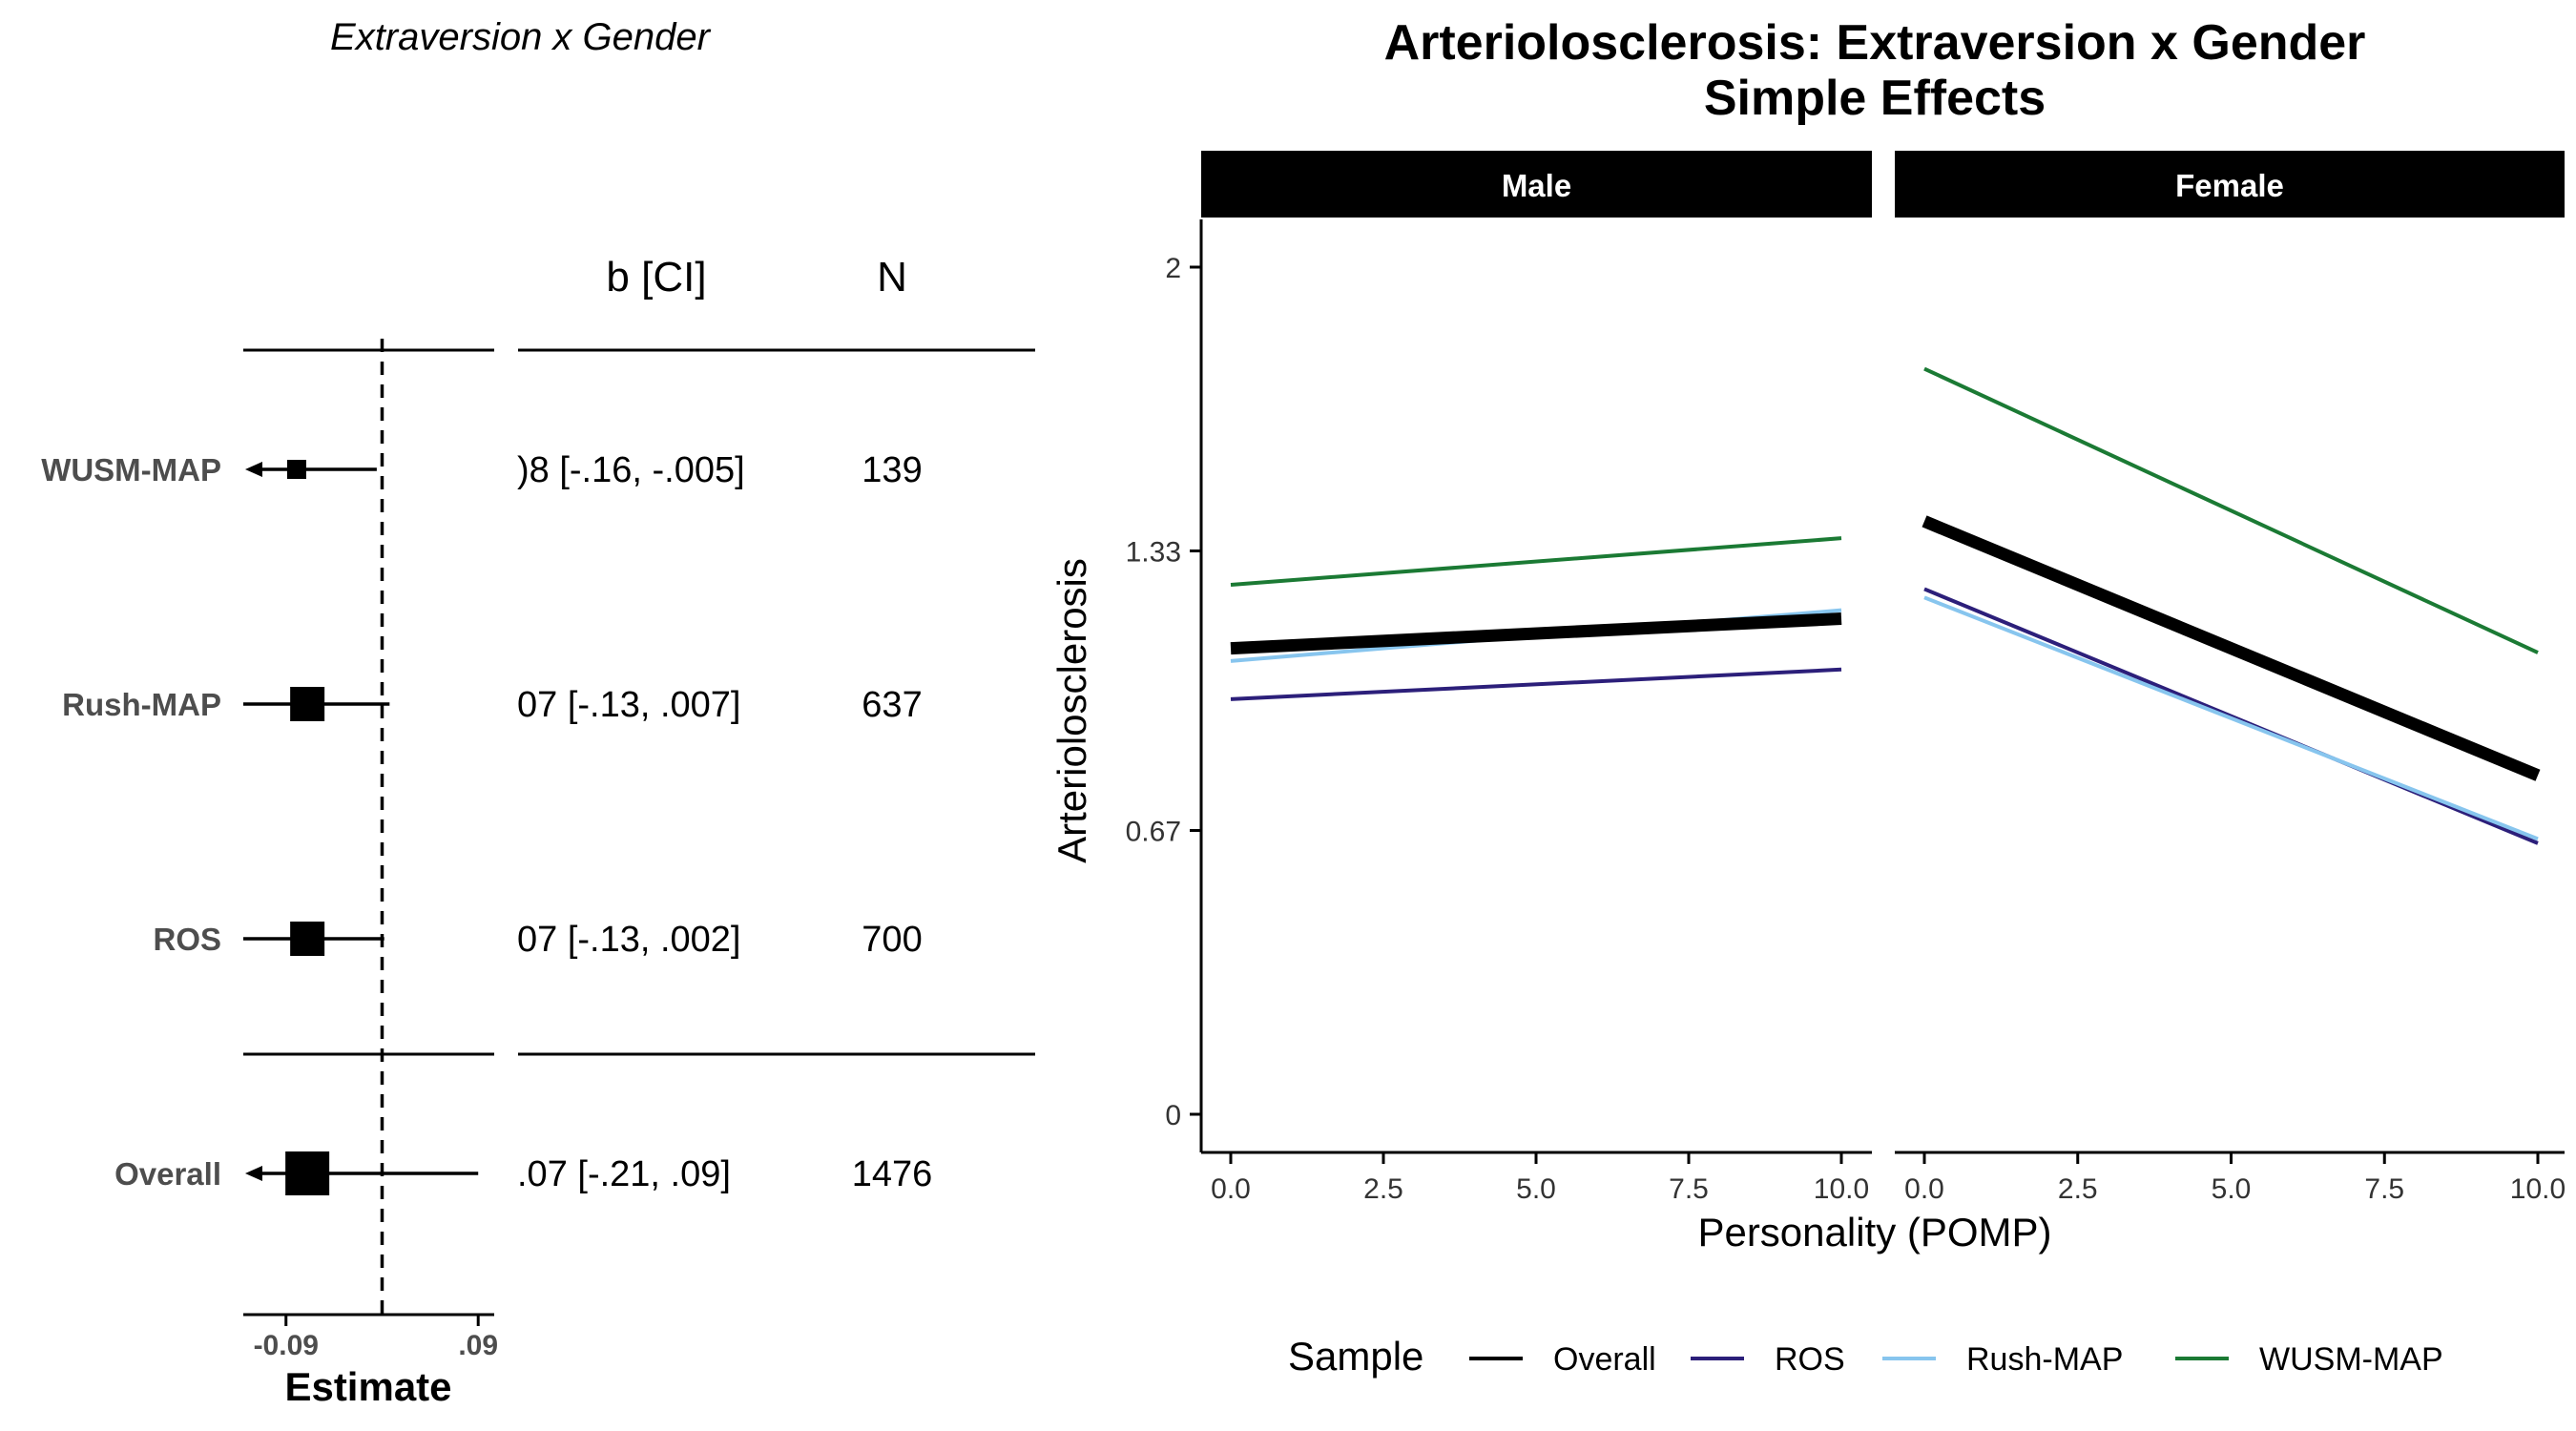 The width and height of the screenshot is (2576, 1431). I want to click on n-text: 637, so click(892, 705).